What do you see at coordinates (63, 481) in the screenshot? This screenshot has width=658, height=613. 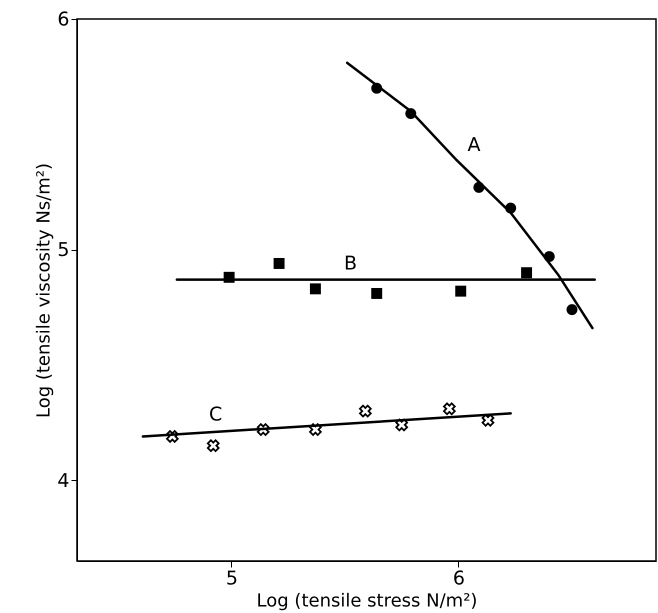 I see `y-tick-label: 4` at bounding box center [63, 481].